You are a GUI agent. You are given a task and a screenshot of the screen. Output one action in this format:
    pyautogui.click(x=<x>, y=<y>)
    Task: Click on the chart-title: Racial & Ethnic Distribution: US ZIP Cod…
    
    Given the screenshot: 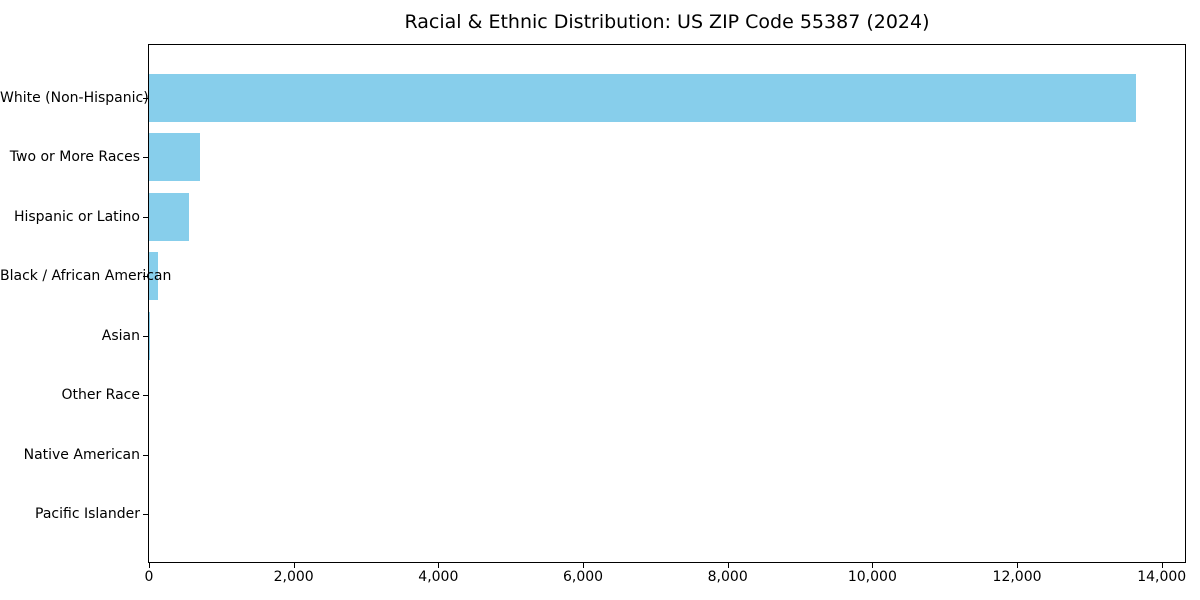 What is the action you would take?
    pyautogui.click(x=667, y=22)
    